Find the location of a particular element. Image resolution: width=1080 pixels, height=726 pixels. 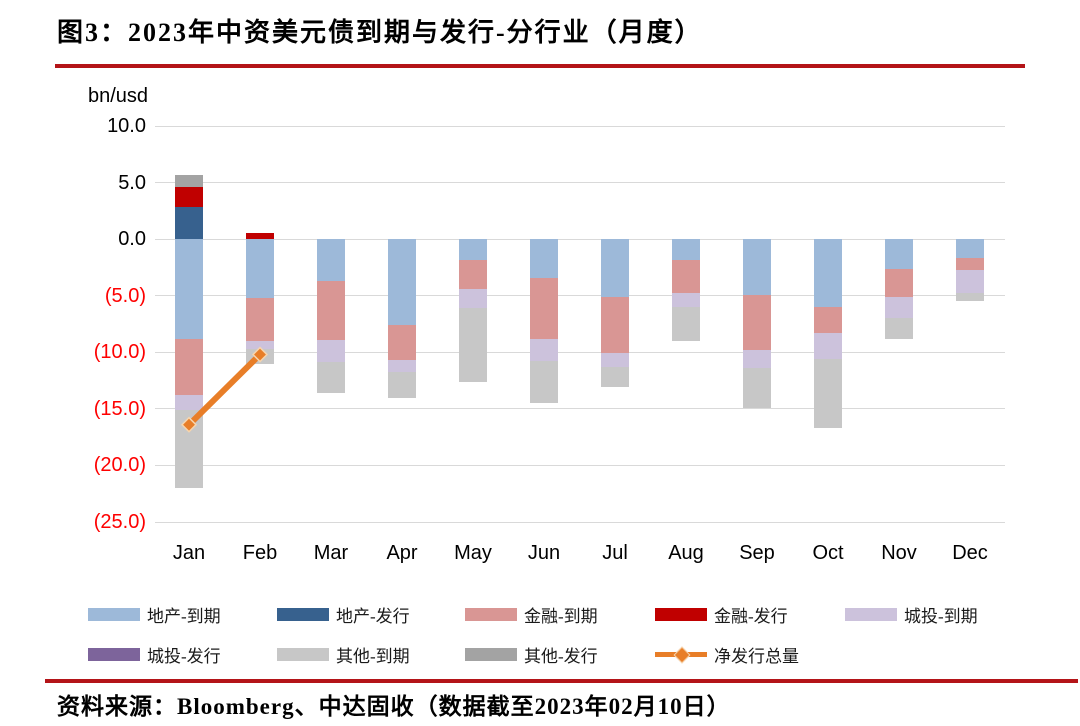

legend-item-城投-发行: 城投-发行 is located at coordinates (154, 654).